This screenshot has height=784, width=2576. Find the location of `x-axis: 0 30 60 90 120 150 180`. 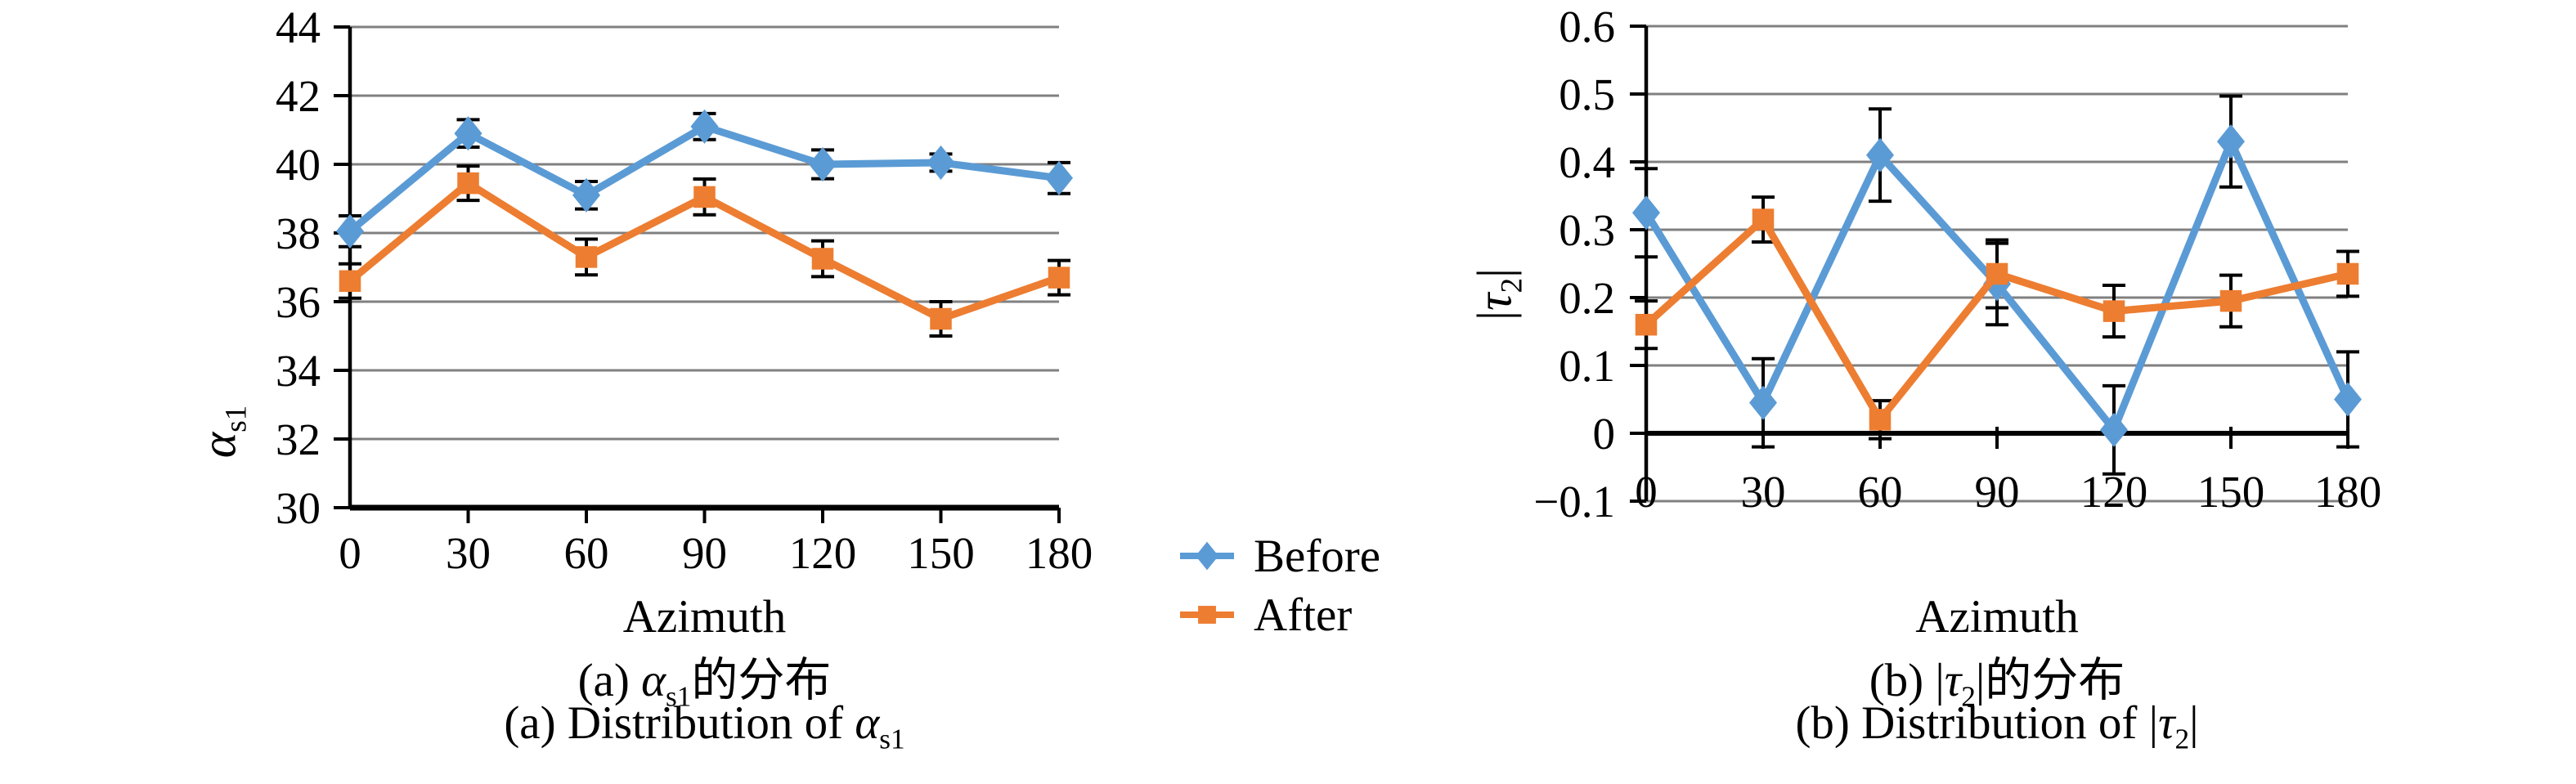

x-axis: 0 30 60 90 120 150 180 is located at coordinates (2008, 472).